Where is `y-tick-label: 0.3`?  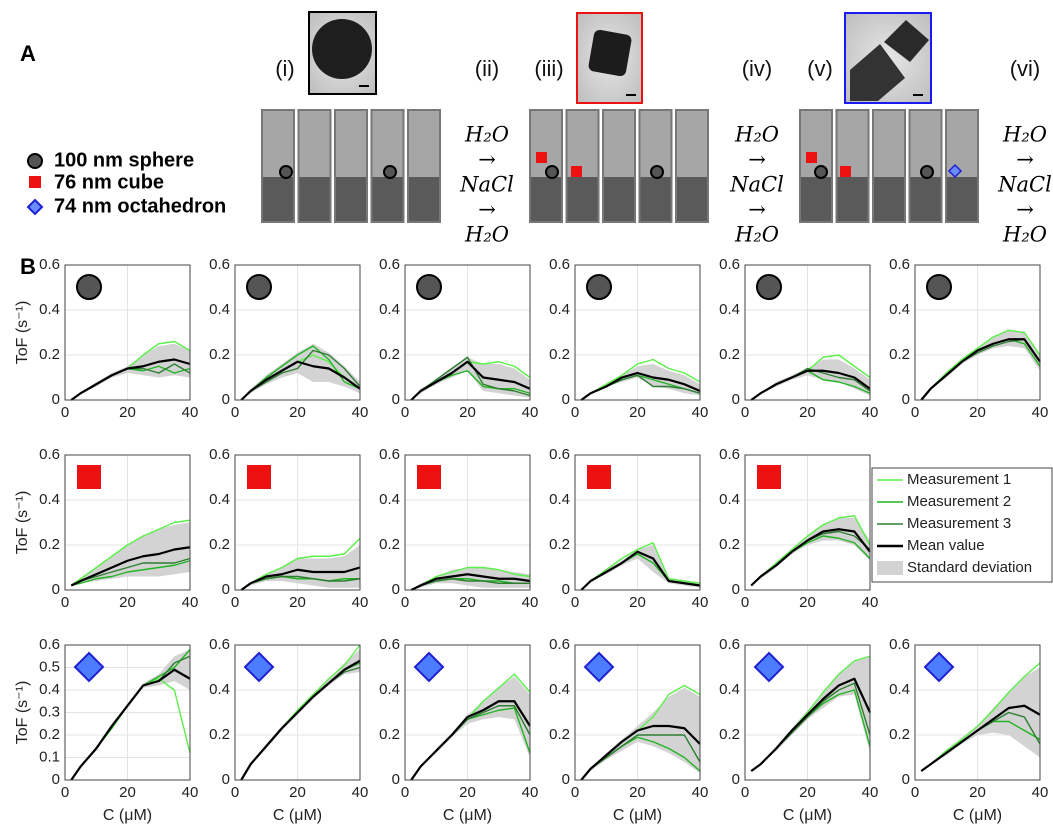 y-tick-label: 0.3 is located at coordinates (49, 711).